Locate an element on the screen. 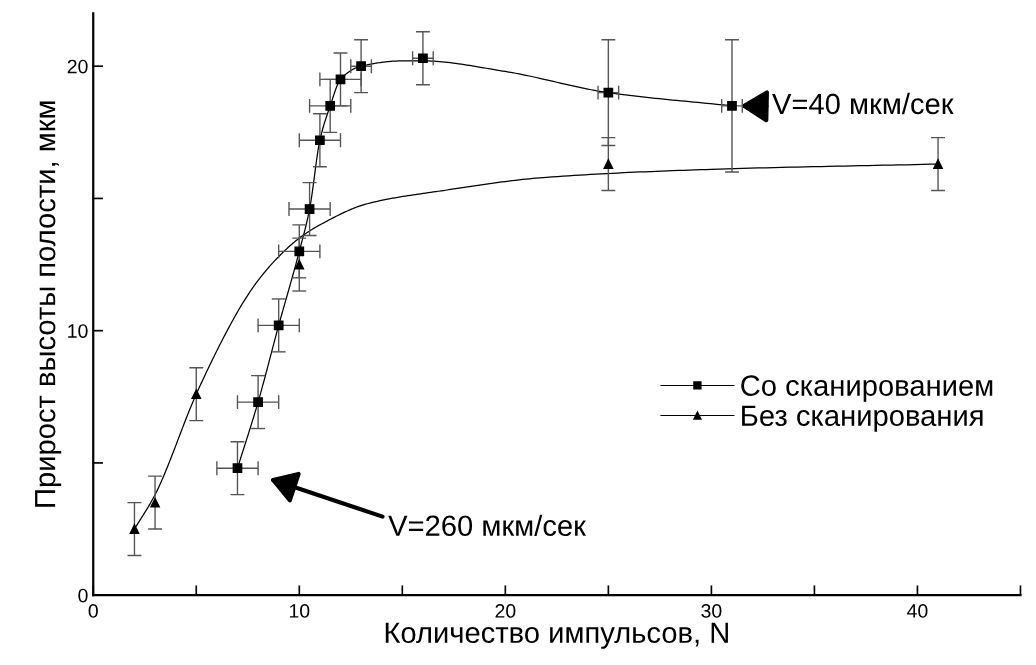 The image size is (1036, 665). x-tick-label: 40 is located at coordinates (917, 611).